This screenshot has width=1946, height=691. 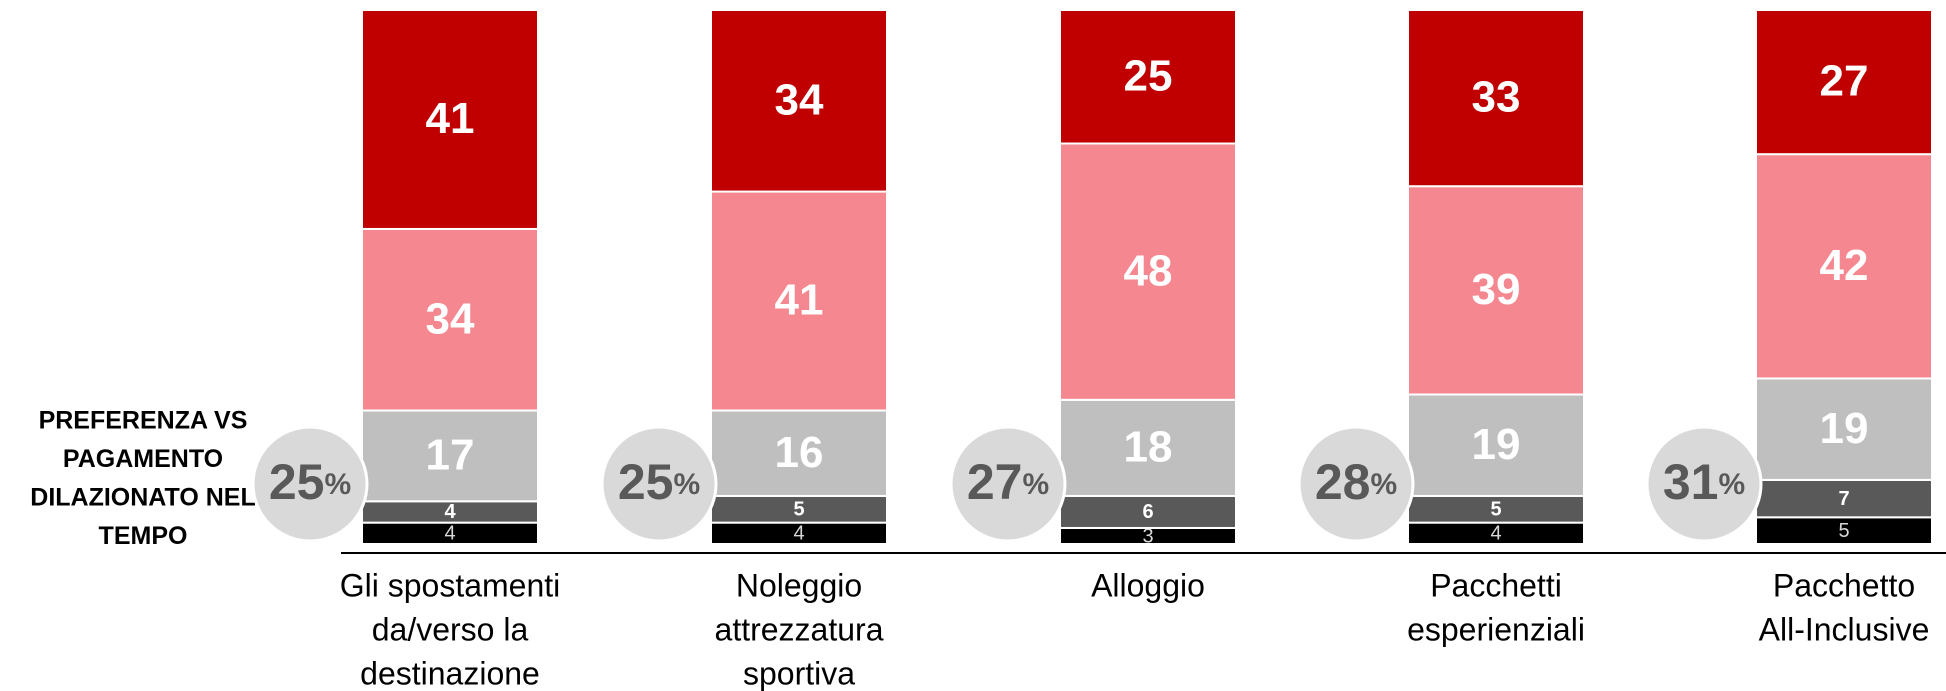 I want to click on data-label: 16, so click(x=799, y=452).